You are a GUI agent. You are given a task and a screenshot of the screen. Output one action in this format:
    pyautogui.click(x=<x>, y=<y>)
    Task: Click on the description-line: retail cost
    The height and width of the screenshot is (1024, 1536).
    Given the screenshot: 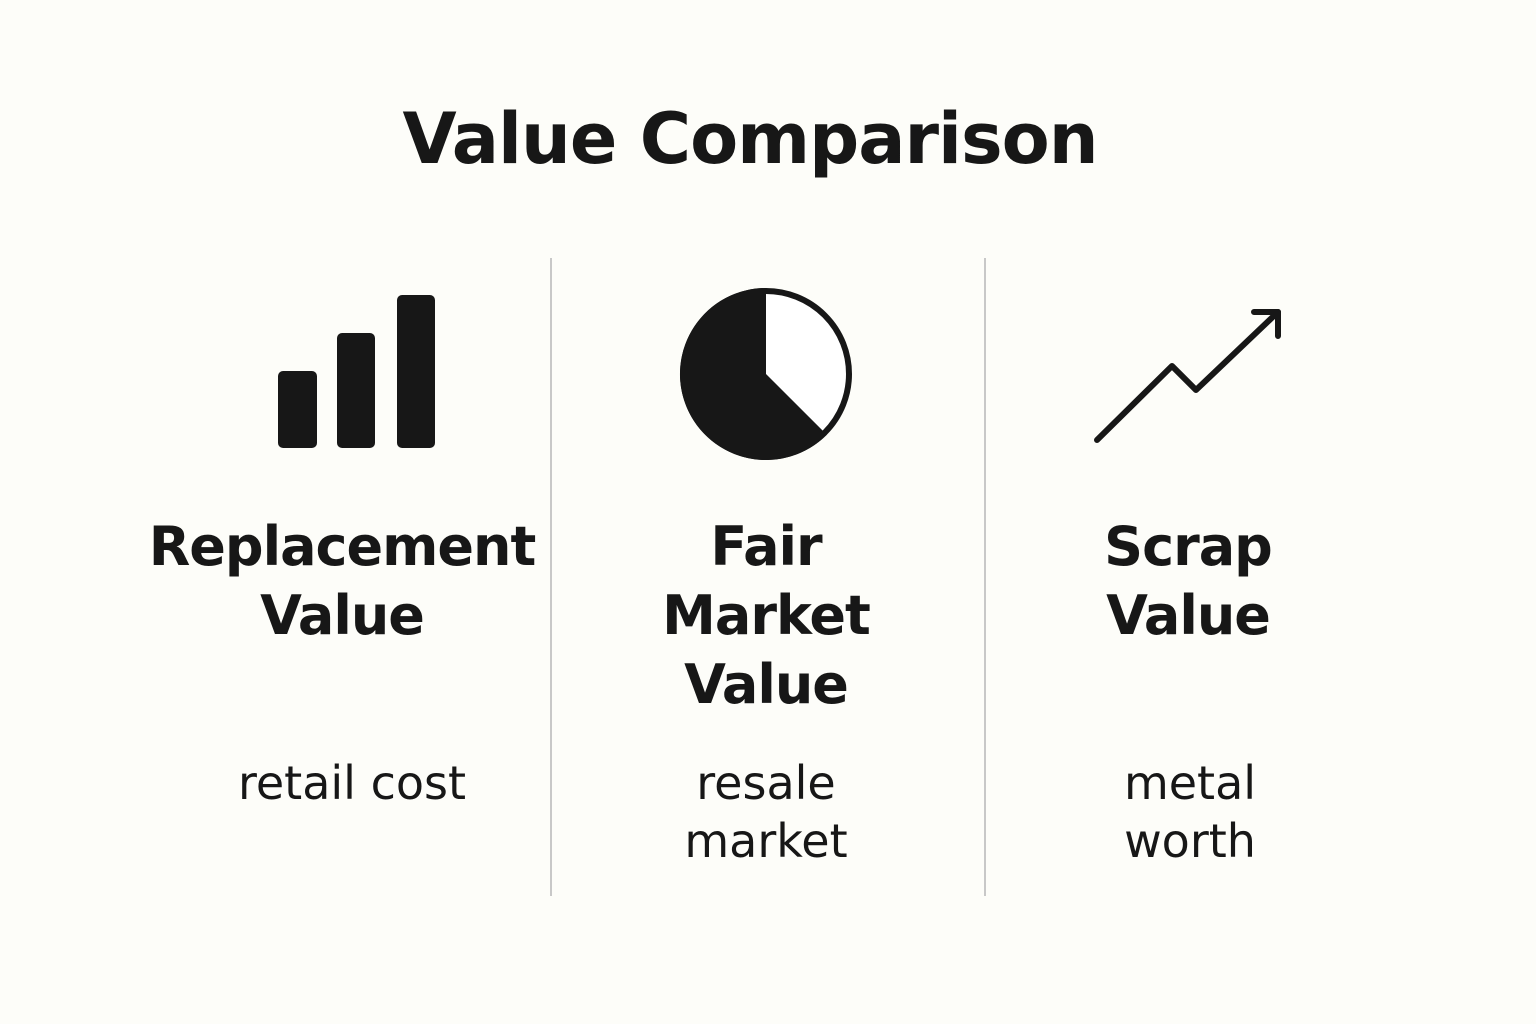 What is the action you would take?
    pyautogui.click(x=352, y=783)
    